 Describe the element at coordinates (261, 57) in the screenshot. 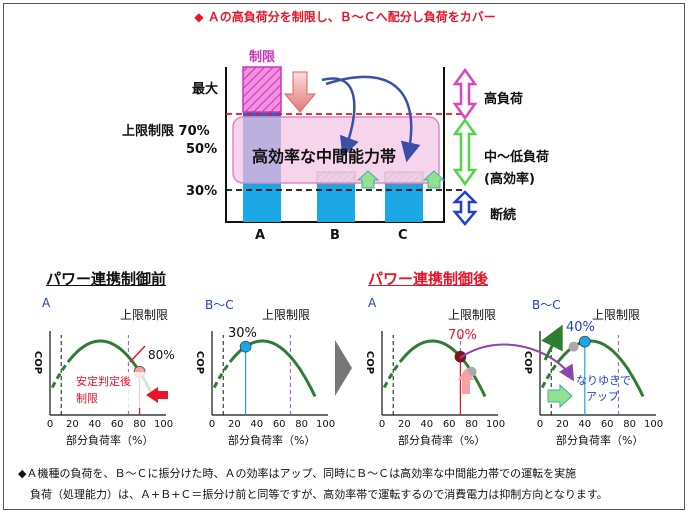

I see `seigen-label: 制限` at that location.